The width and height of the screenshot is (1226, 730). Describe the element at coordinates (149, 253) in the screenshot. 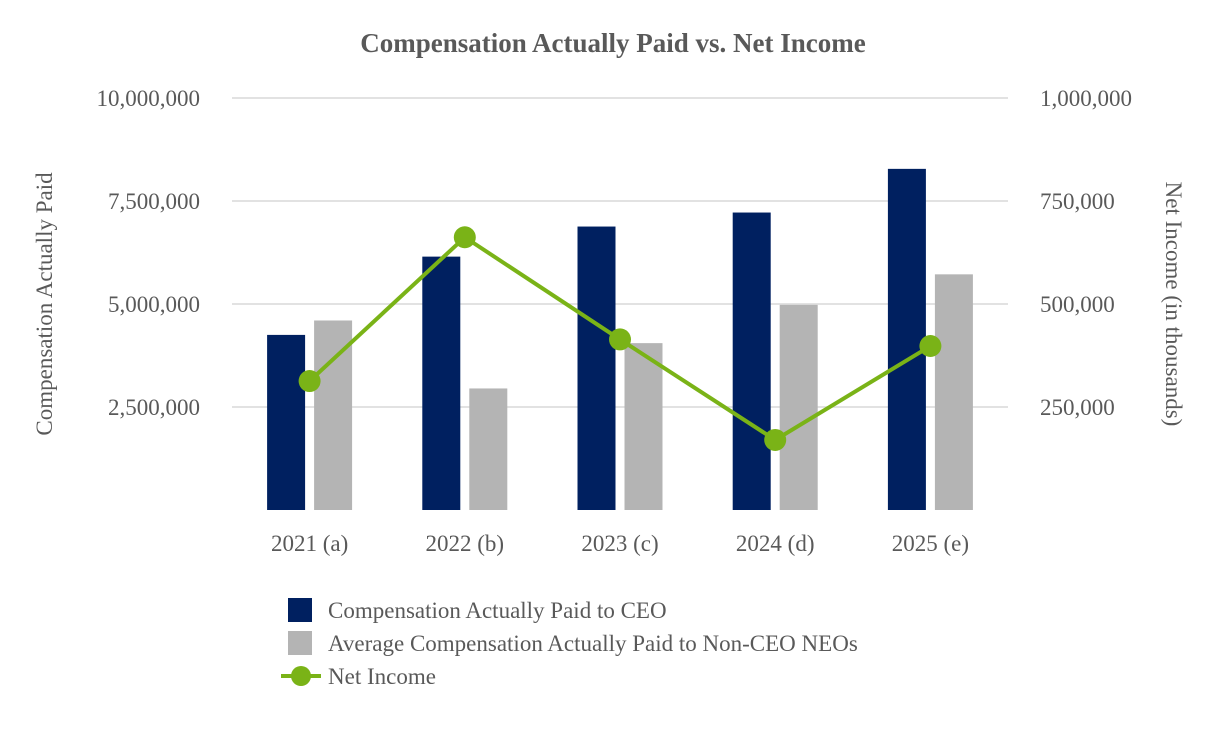

I see `left-axis-ticks: 2,500,000 5,000,000 7,500,000 10,000,000` at that location.